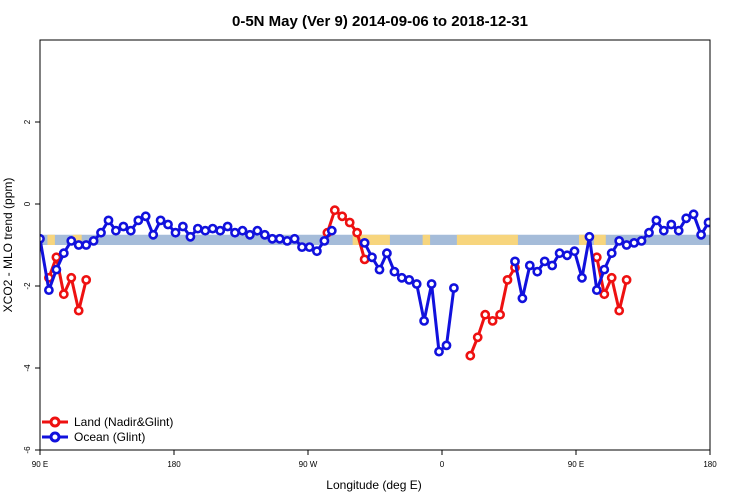 This screenshot has width=750, height=500. What do you see at coordinates (55, 437) in the screenshot?
I see `legend-ocean-marker` at bounding box center [55, 437].